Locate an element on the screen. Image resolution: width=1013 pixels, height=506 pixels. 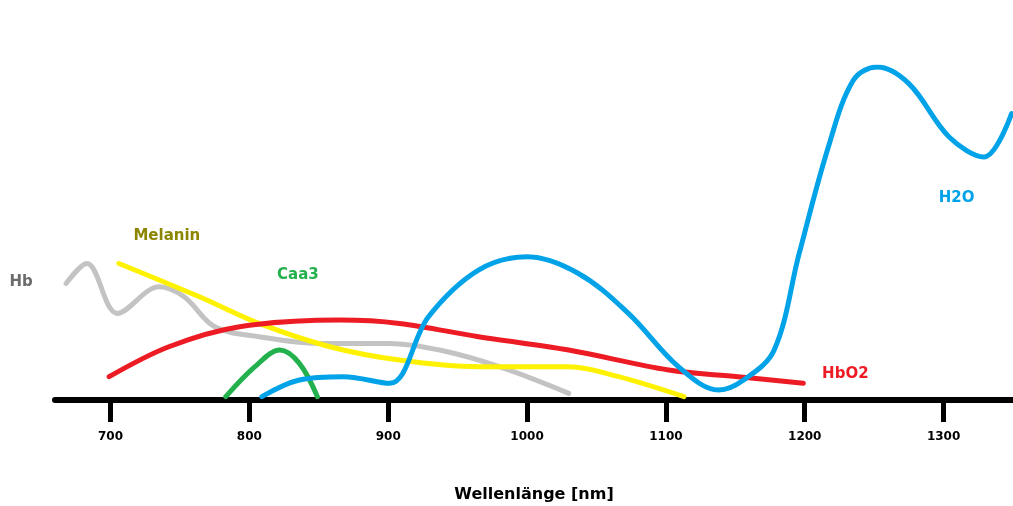
x-tick-label: 1300 is located at coordinates (943, 436).